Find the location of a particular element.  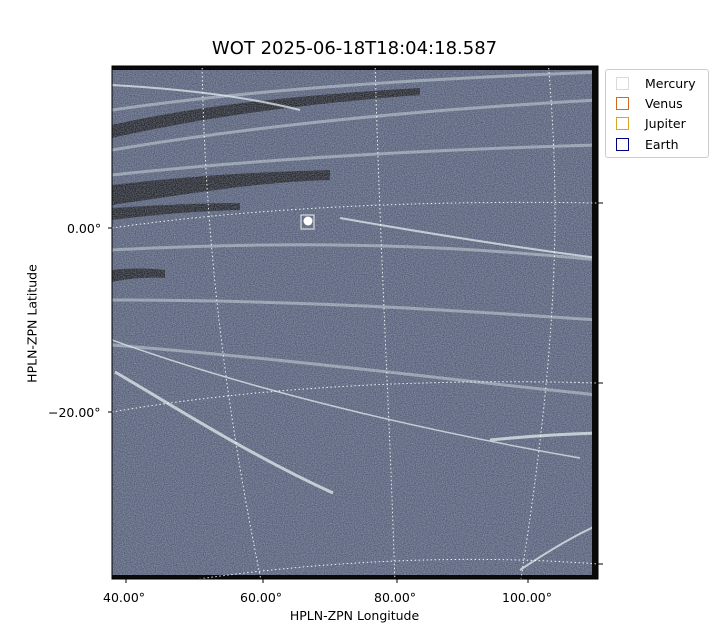

y-tick-label: −20.00° is located at coordinates (74, 412).